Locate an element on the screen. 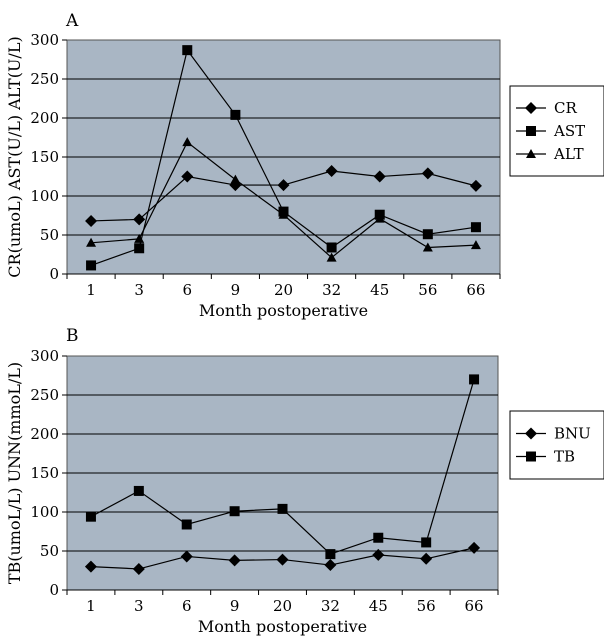 The image size is (604, 636). legend-label: AST is located at coordinates (569, 131).